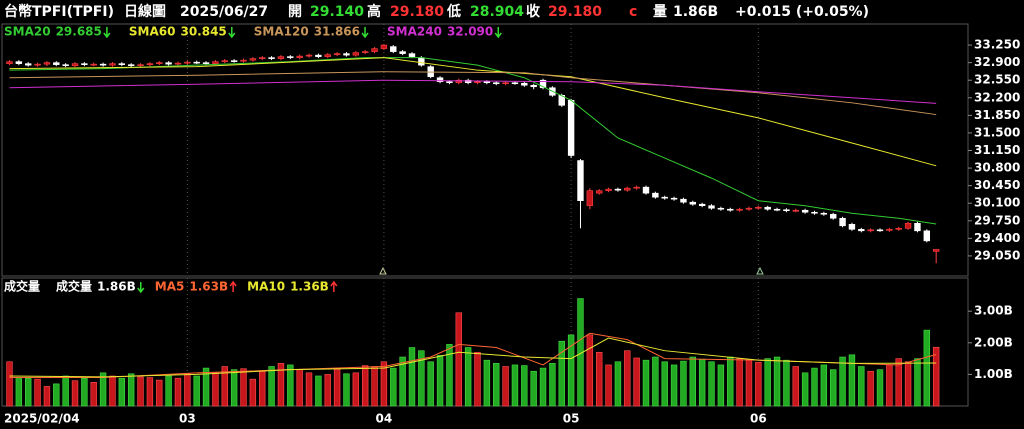  Describe the element at coordinates (22, 286) in the screenshot. I see `panel-label: 成交量` at that location.